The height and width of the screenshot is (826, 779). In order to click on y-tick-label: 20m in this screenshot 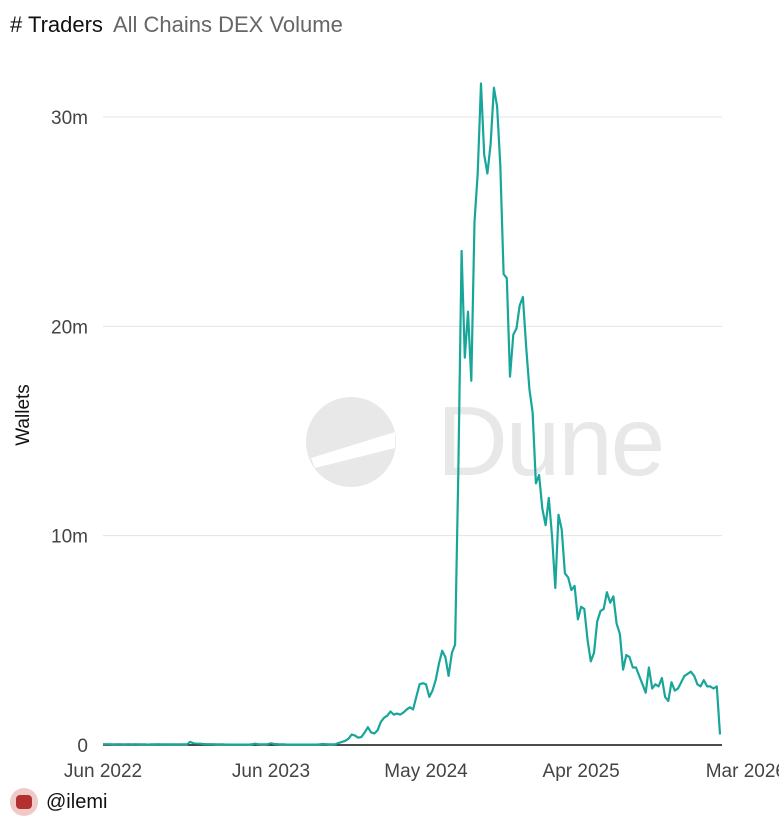, I will do `click(69, 327)`.